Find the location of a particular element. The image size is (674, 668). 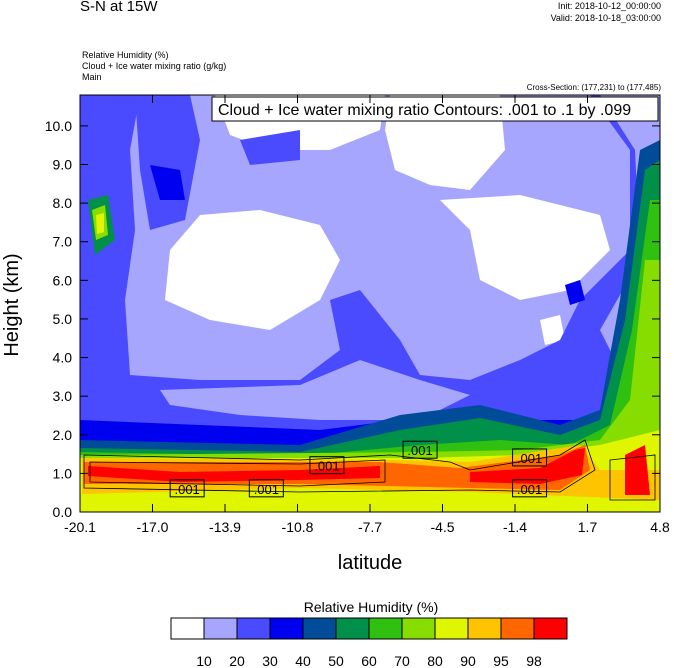

y-tick-label: 4.0 is located at coordinates (63, 358).